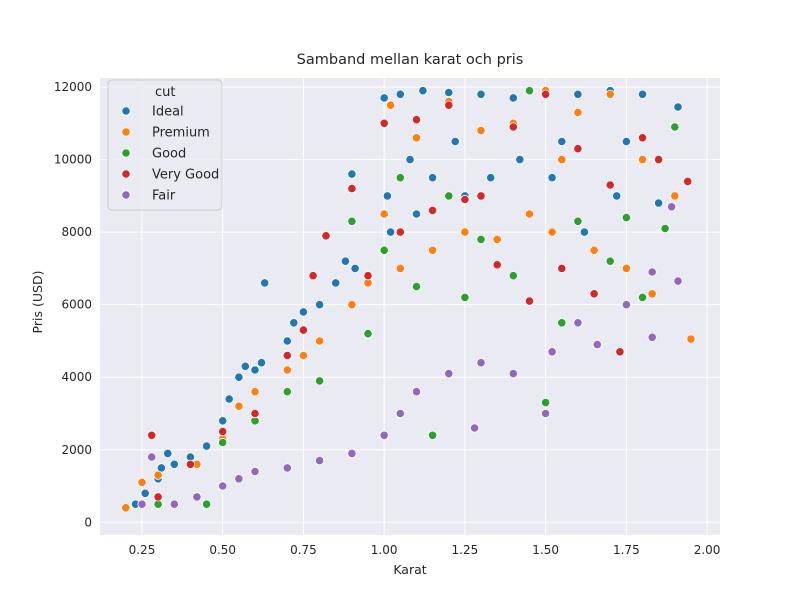  What do you see at coordinates (76, 377) in the screenshot?
I see `y-tick-label: 4000` at bounding box center [76, 377].